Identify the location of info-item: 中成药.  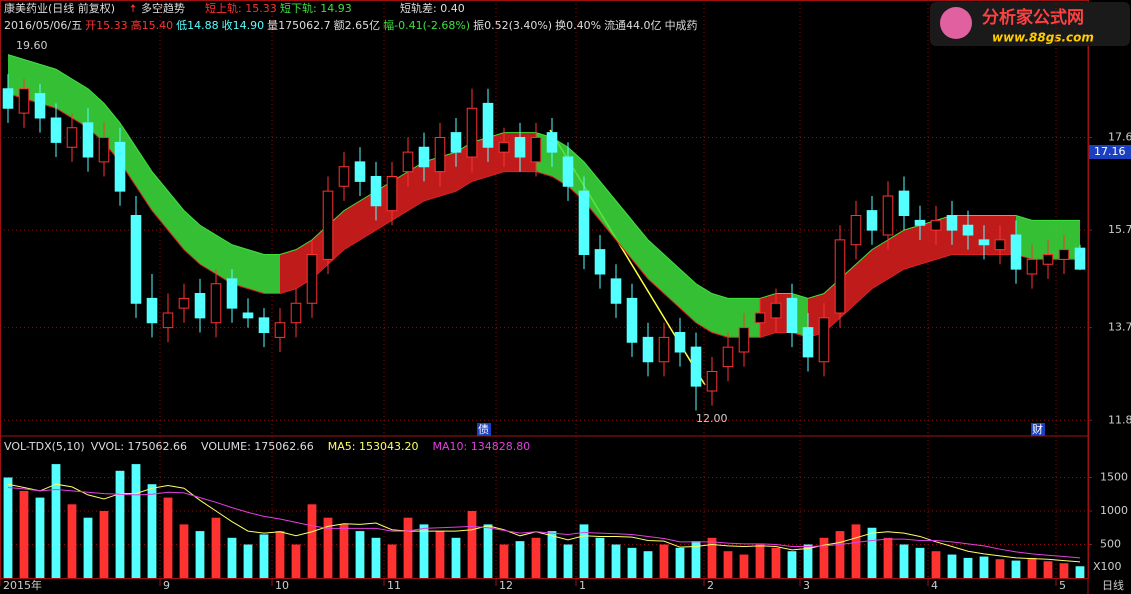
(681, 25).